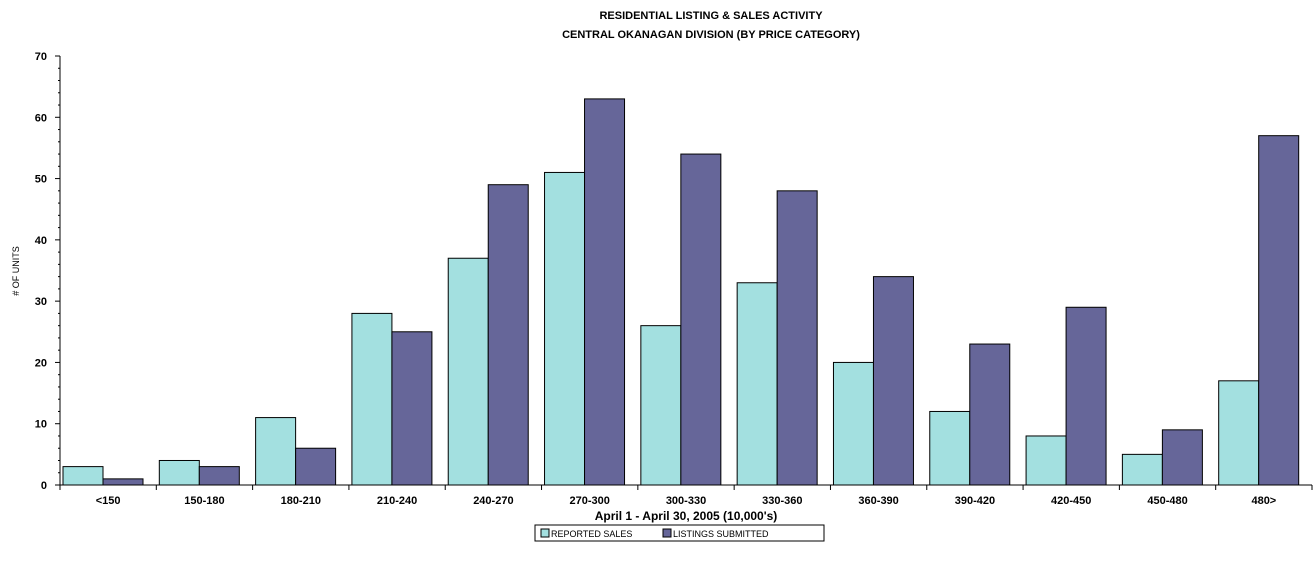  Describe the element at coordinates (545, 533) in the screenshot. I see `legend-swatch-reported-sales` at that location.